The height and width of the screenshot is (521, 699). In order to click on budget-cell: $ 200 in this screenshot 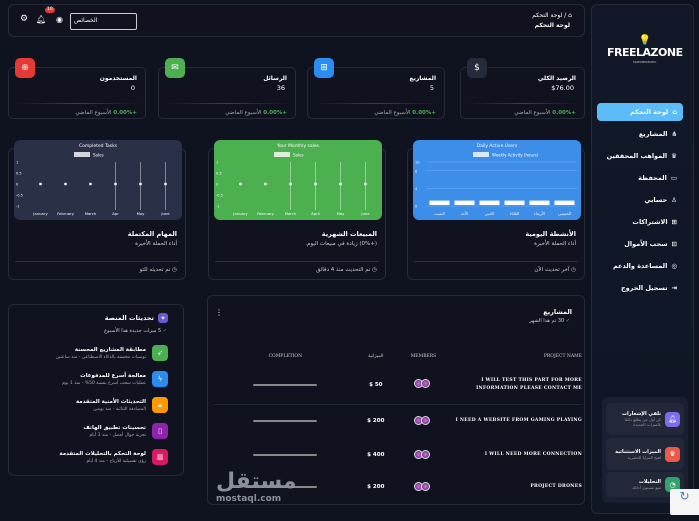, I will do `click(376, 487)`.